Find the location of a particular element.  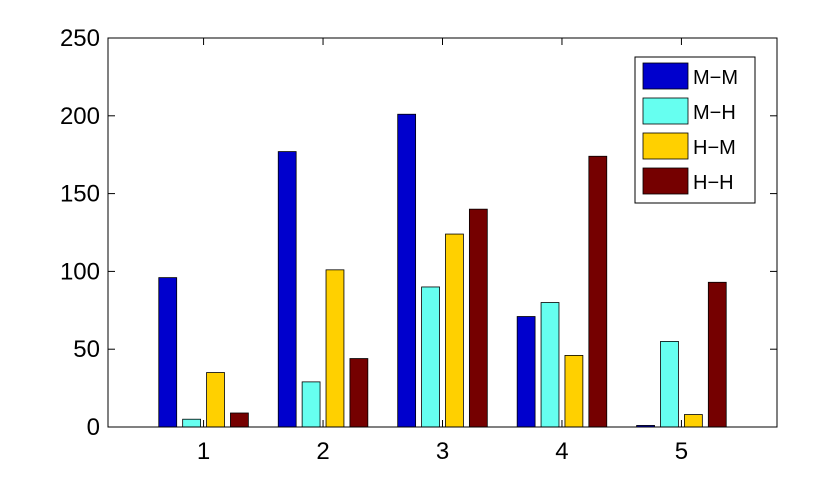

legend: M−M M−H H−M H−H is located at coordinates (695, 130).